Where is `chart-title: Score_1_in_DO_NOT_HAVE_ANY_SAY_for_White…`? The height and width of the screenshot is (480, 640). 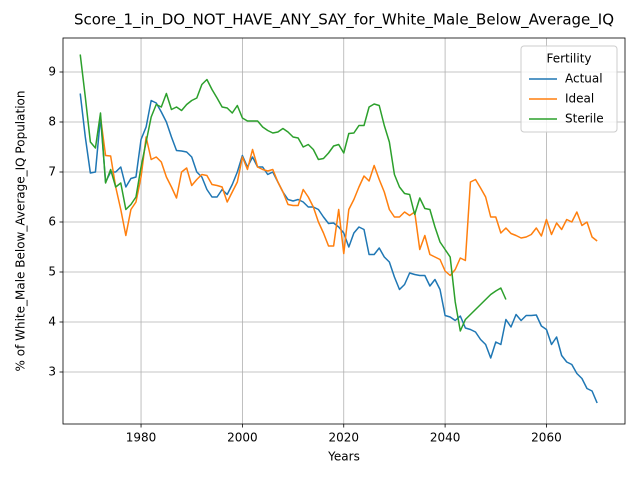
chart-title: Score_1_in_DO_NOT_HAVE_ANY_SAY_for_White… is located at coordinates (344, 20).